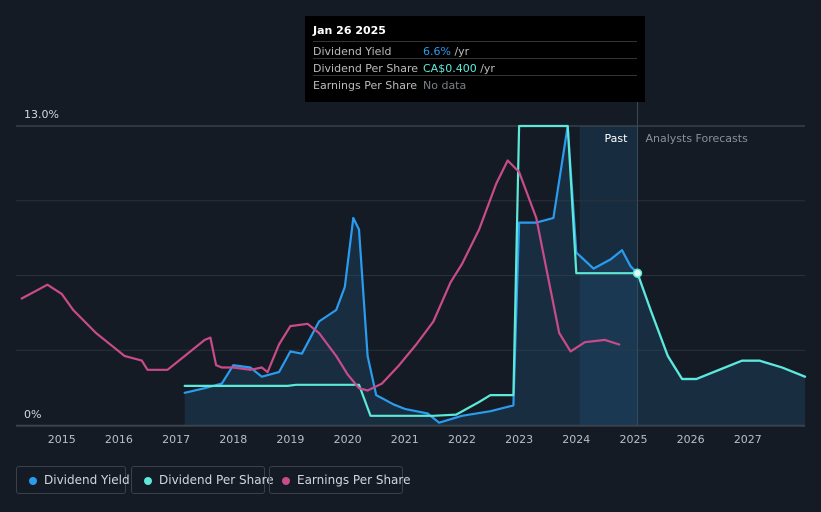 Image resolution: width=821 pixels, height=512 pixels. What do you see at coordinates (176, 439) in the screenshot?
I see `x-tick-label: 2017` at bounding box center [176, 439].